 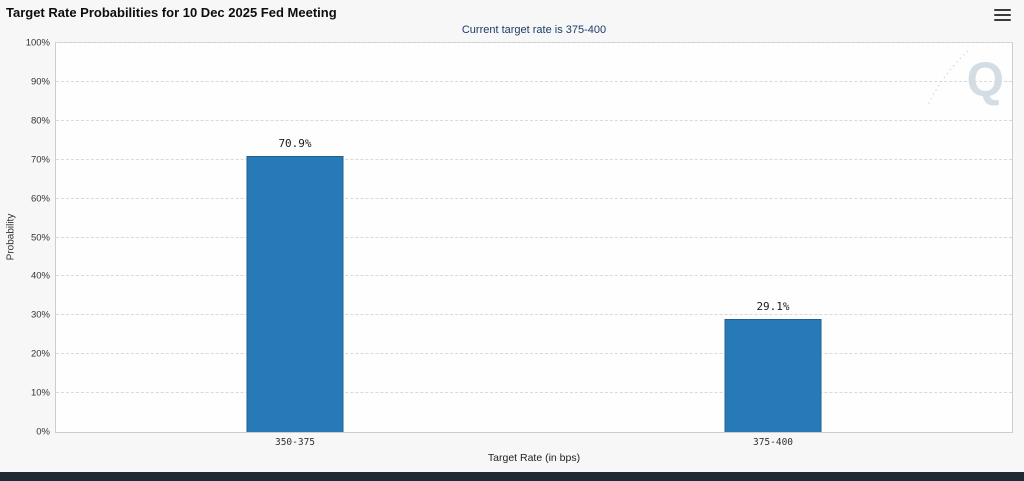 What do you see at coordinates (40, 393) in the screenshot?
I see `y-tick-label: 10%` at bounding box center [40, 393].